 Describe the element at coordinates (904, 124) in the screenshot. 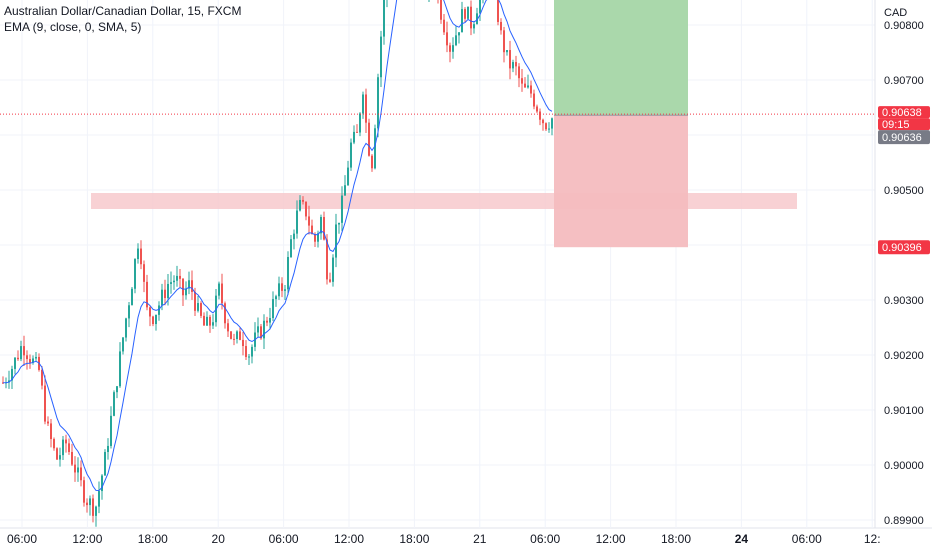

I see `price-badge-countdown: 09:15` at that location.